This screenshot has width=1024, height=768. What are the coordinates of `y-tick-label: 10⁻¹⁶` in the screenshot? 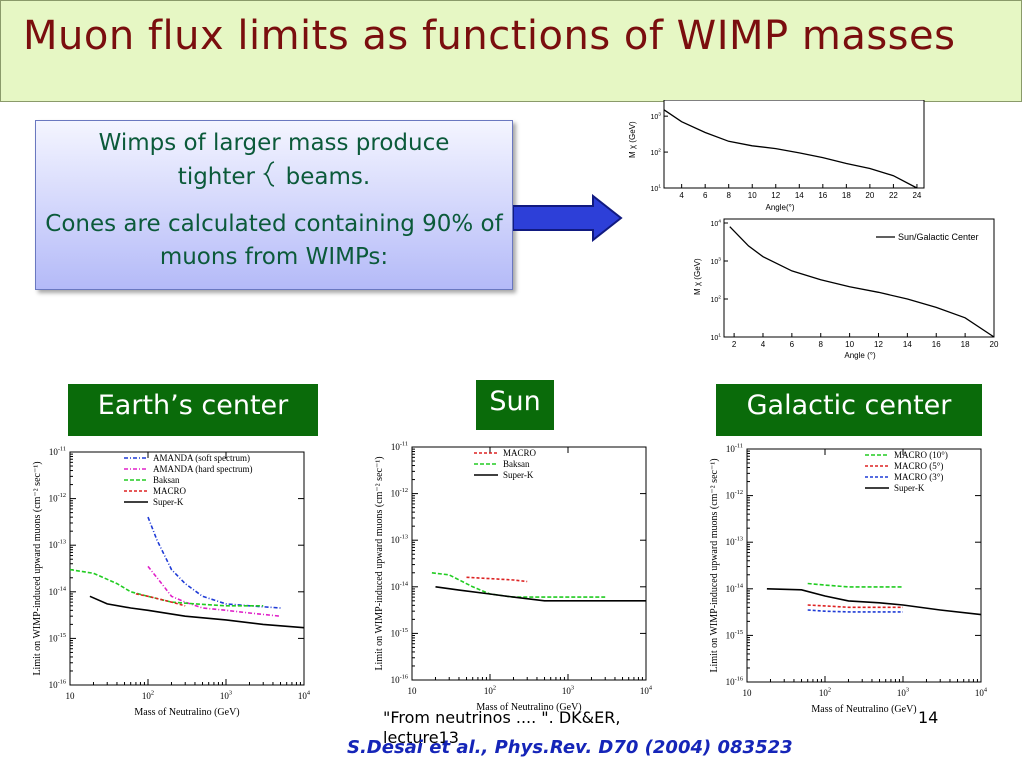 It's located at (57, 685).